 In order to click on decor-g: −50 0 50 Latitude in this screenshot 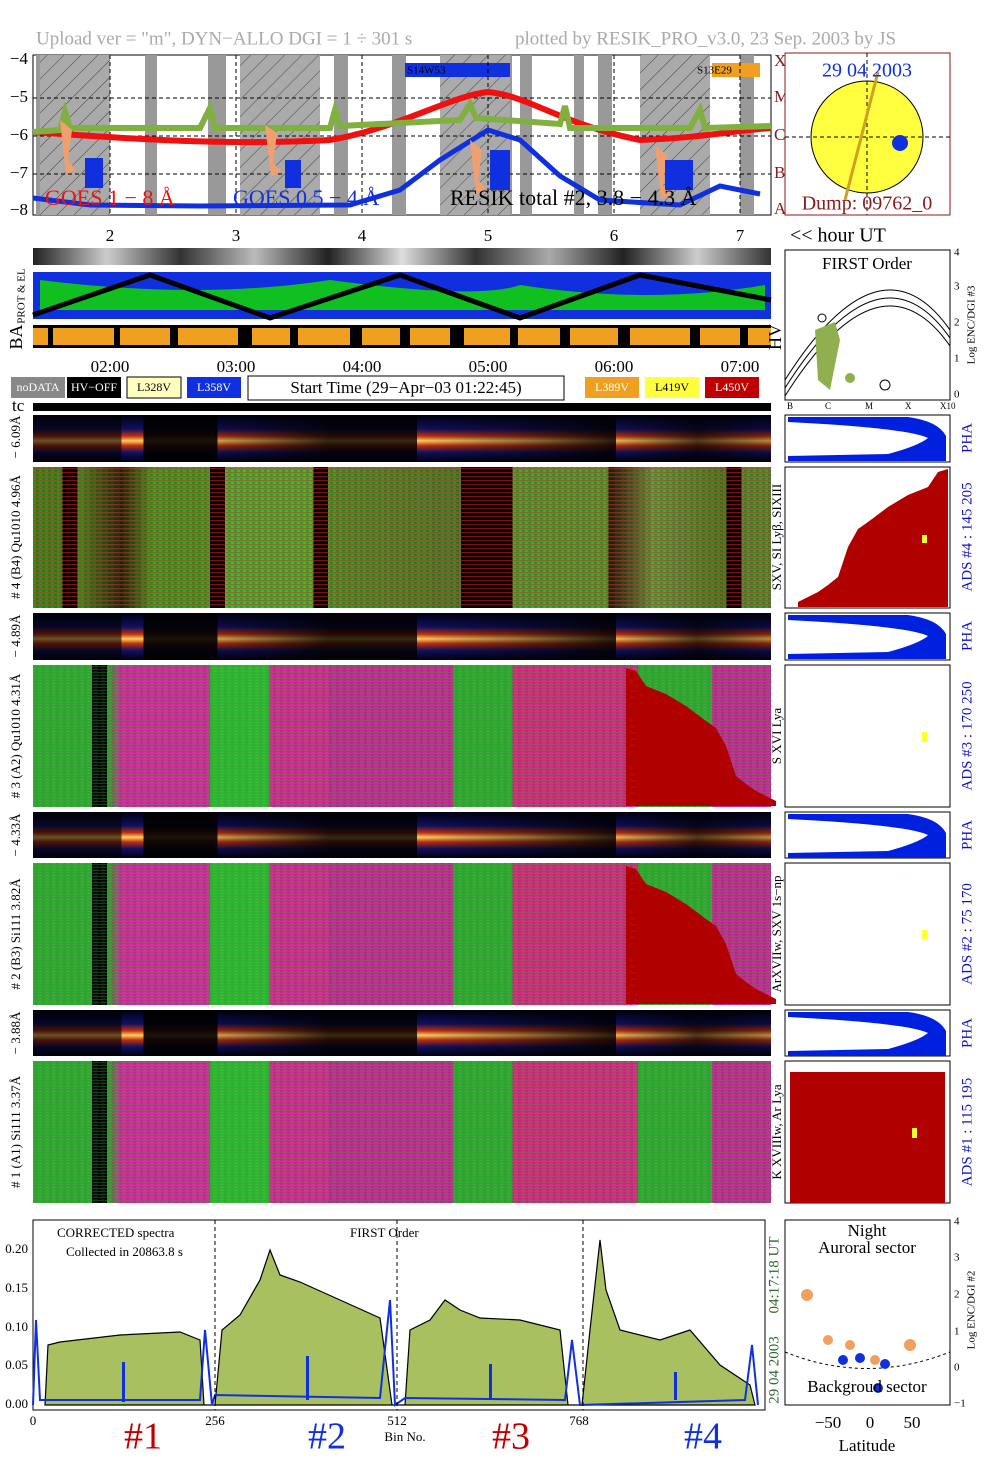, I will do `click(868, 1434)`.